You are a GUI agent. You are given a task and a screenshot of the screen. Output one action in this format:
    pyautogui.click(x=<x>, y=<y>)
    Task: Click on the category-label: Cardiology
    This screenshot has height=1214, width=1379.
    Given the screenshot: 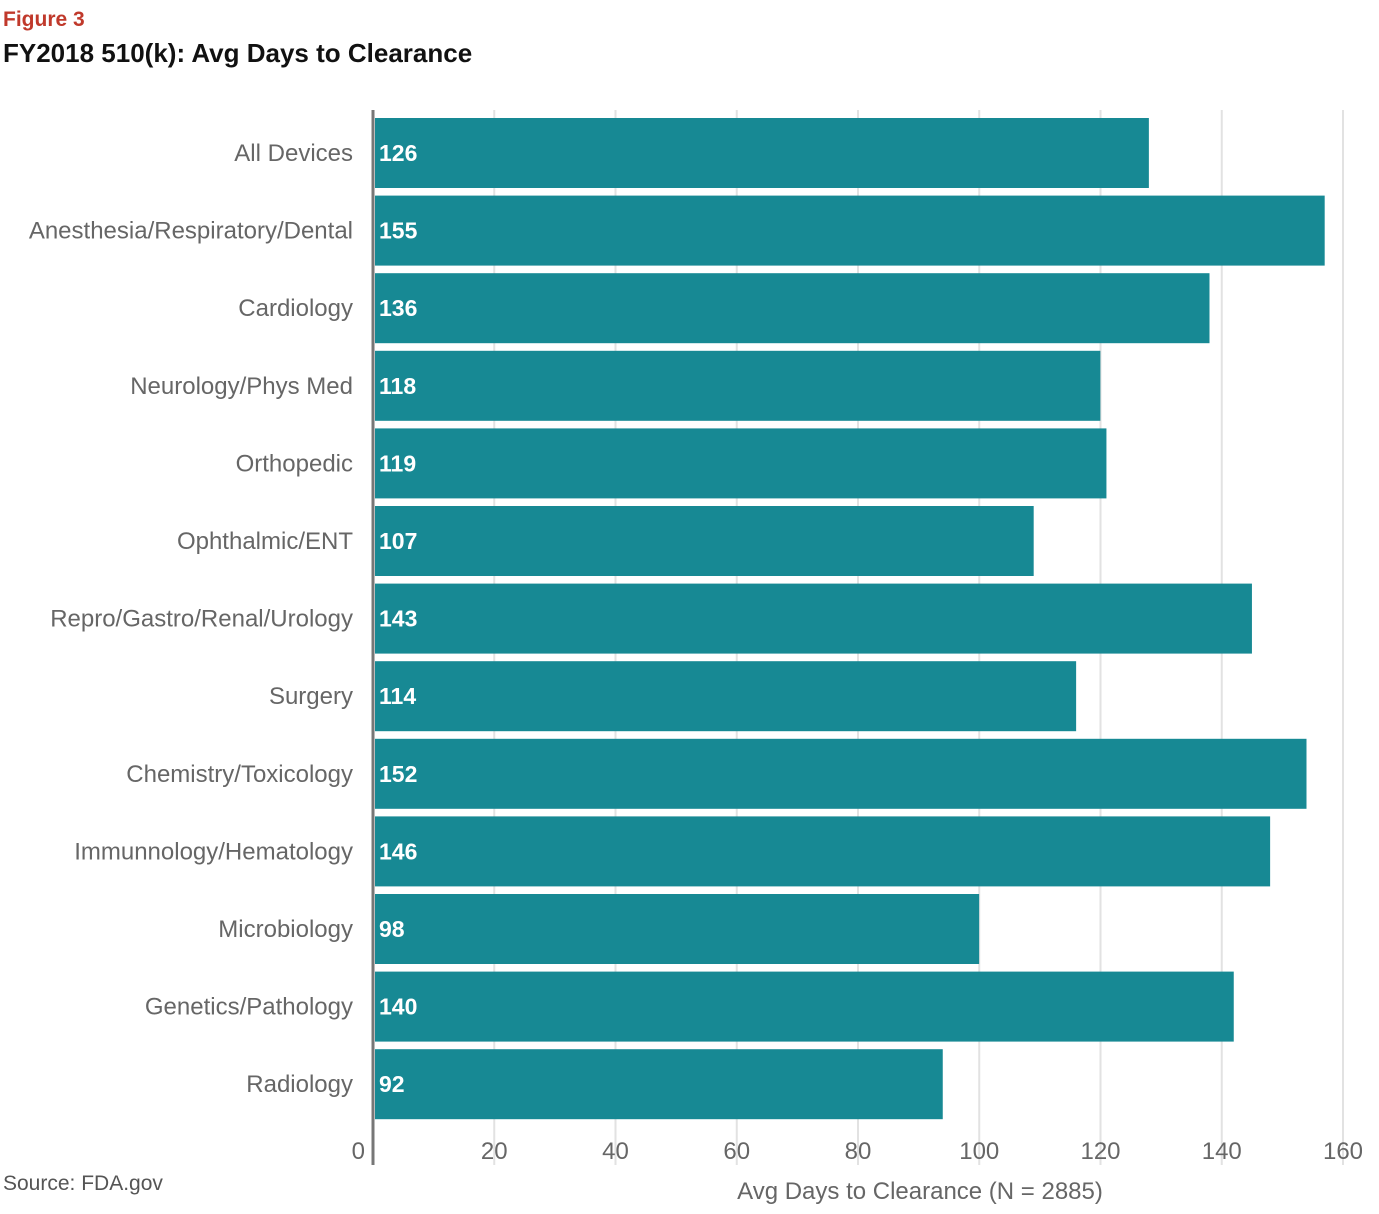 What is the action you would take?
    pyautogui.click(x=295, y=308)
    